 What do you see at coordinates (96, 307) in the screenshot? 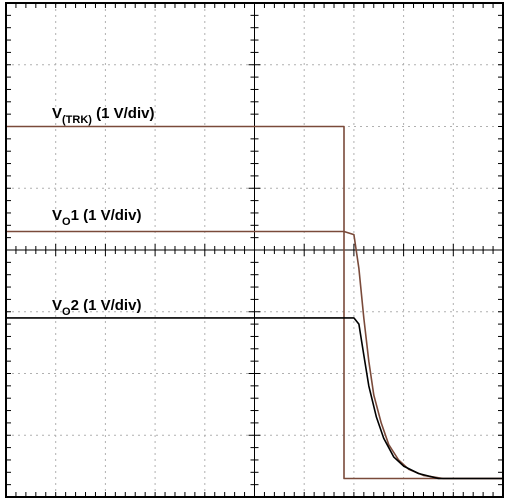
I see `trace-label-vo2: VO2 (1 V/div)` at bounding box center [96, 307].